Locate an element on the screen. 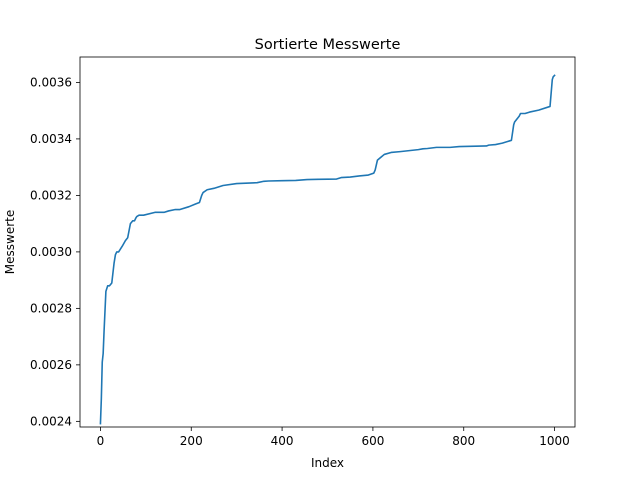  y-tick-label: 0.0032 is located at coordinates (51, 195).